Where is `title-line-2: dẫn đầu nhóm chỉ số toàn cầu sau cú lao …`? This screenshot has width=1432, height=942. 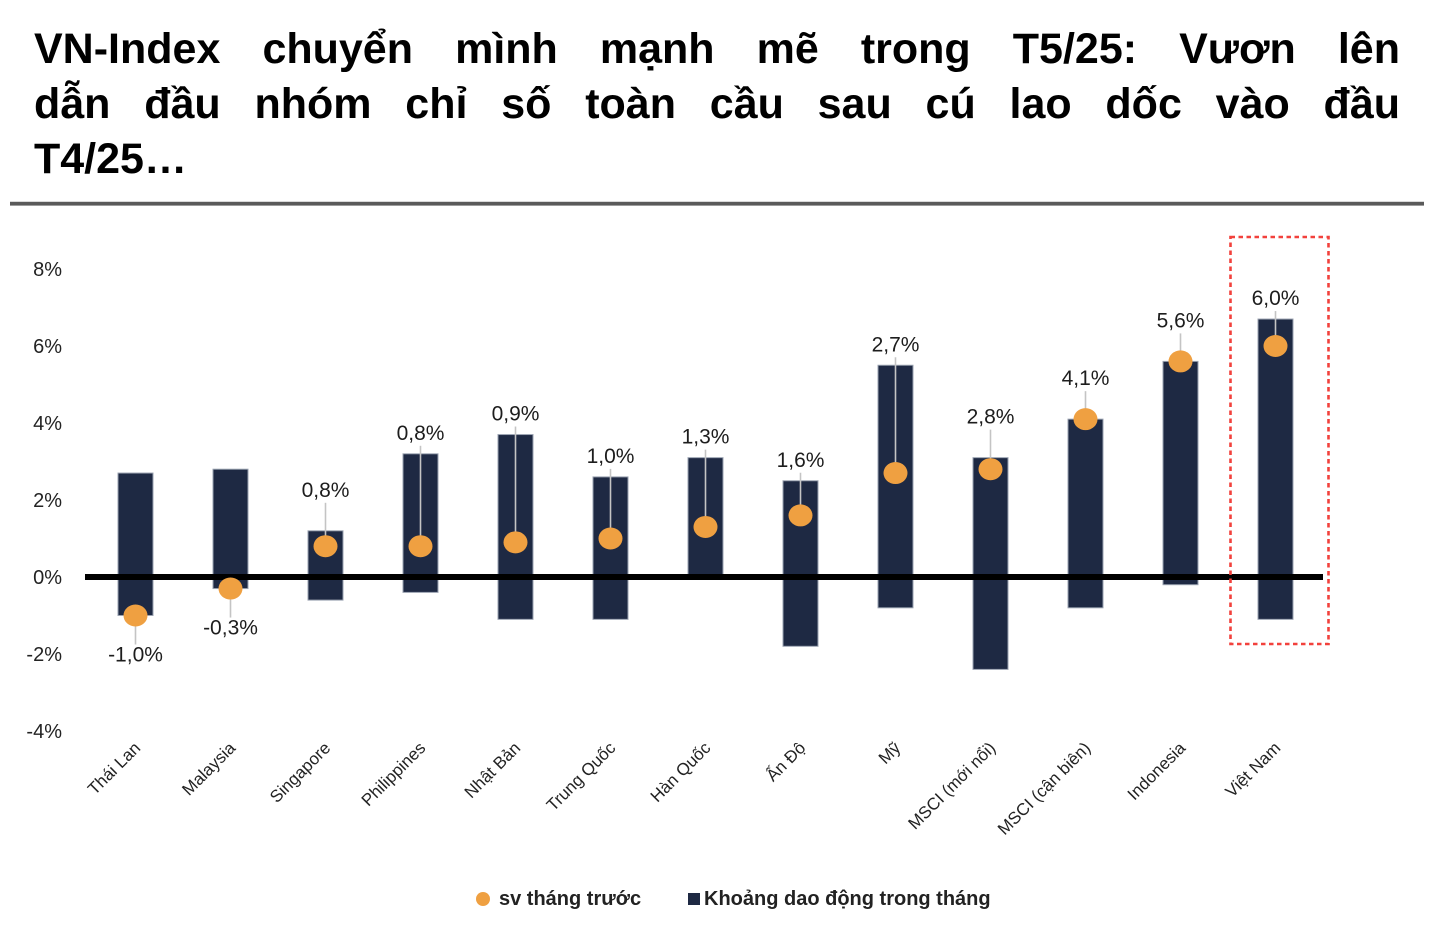
title-line-2: dẫn đầu nhóm chỉ số toàn cầu sau cú lao … is located at coordinates (717, 104).